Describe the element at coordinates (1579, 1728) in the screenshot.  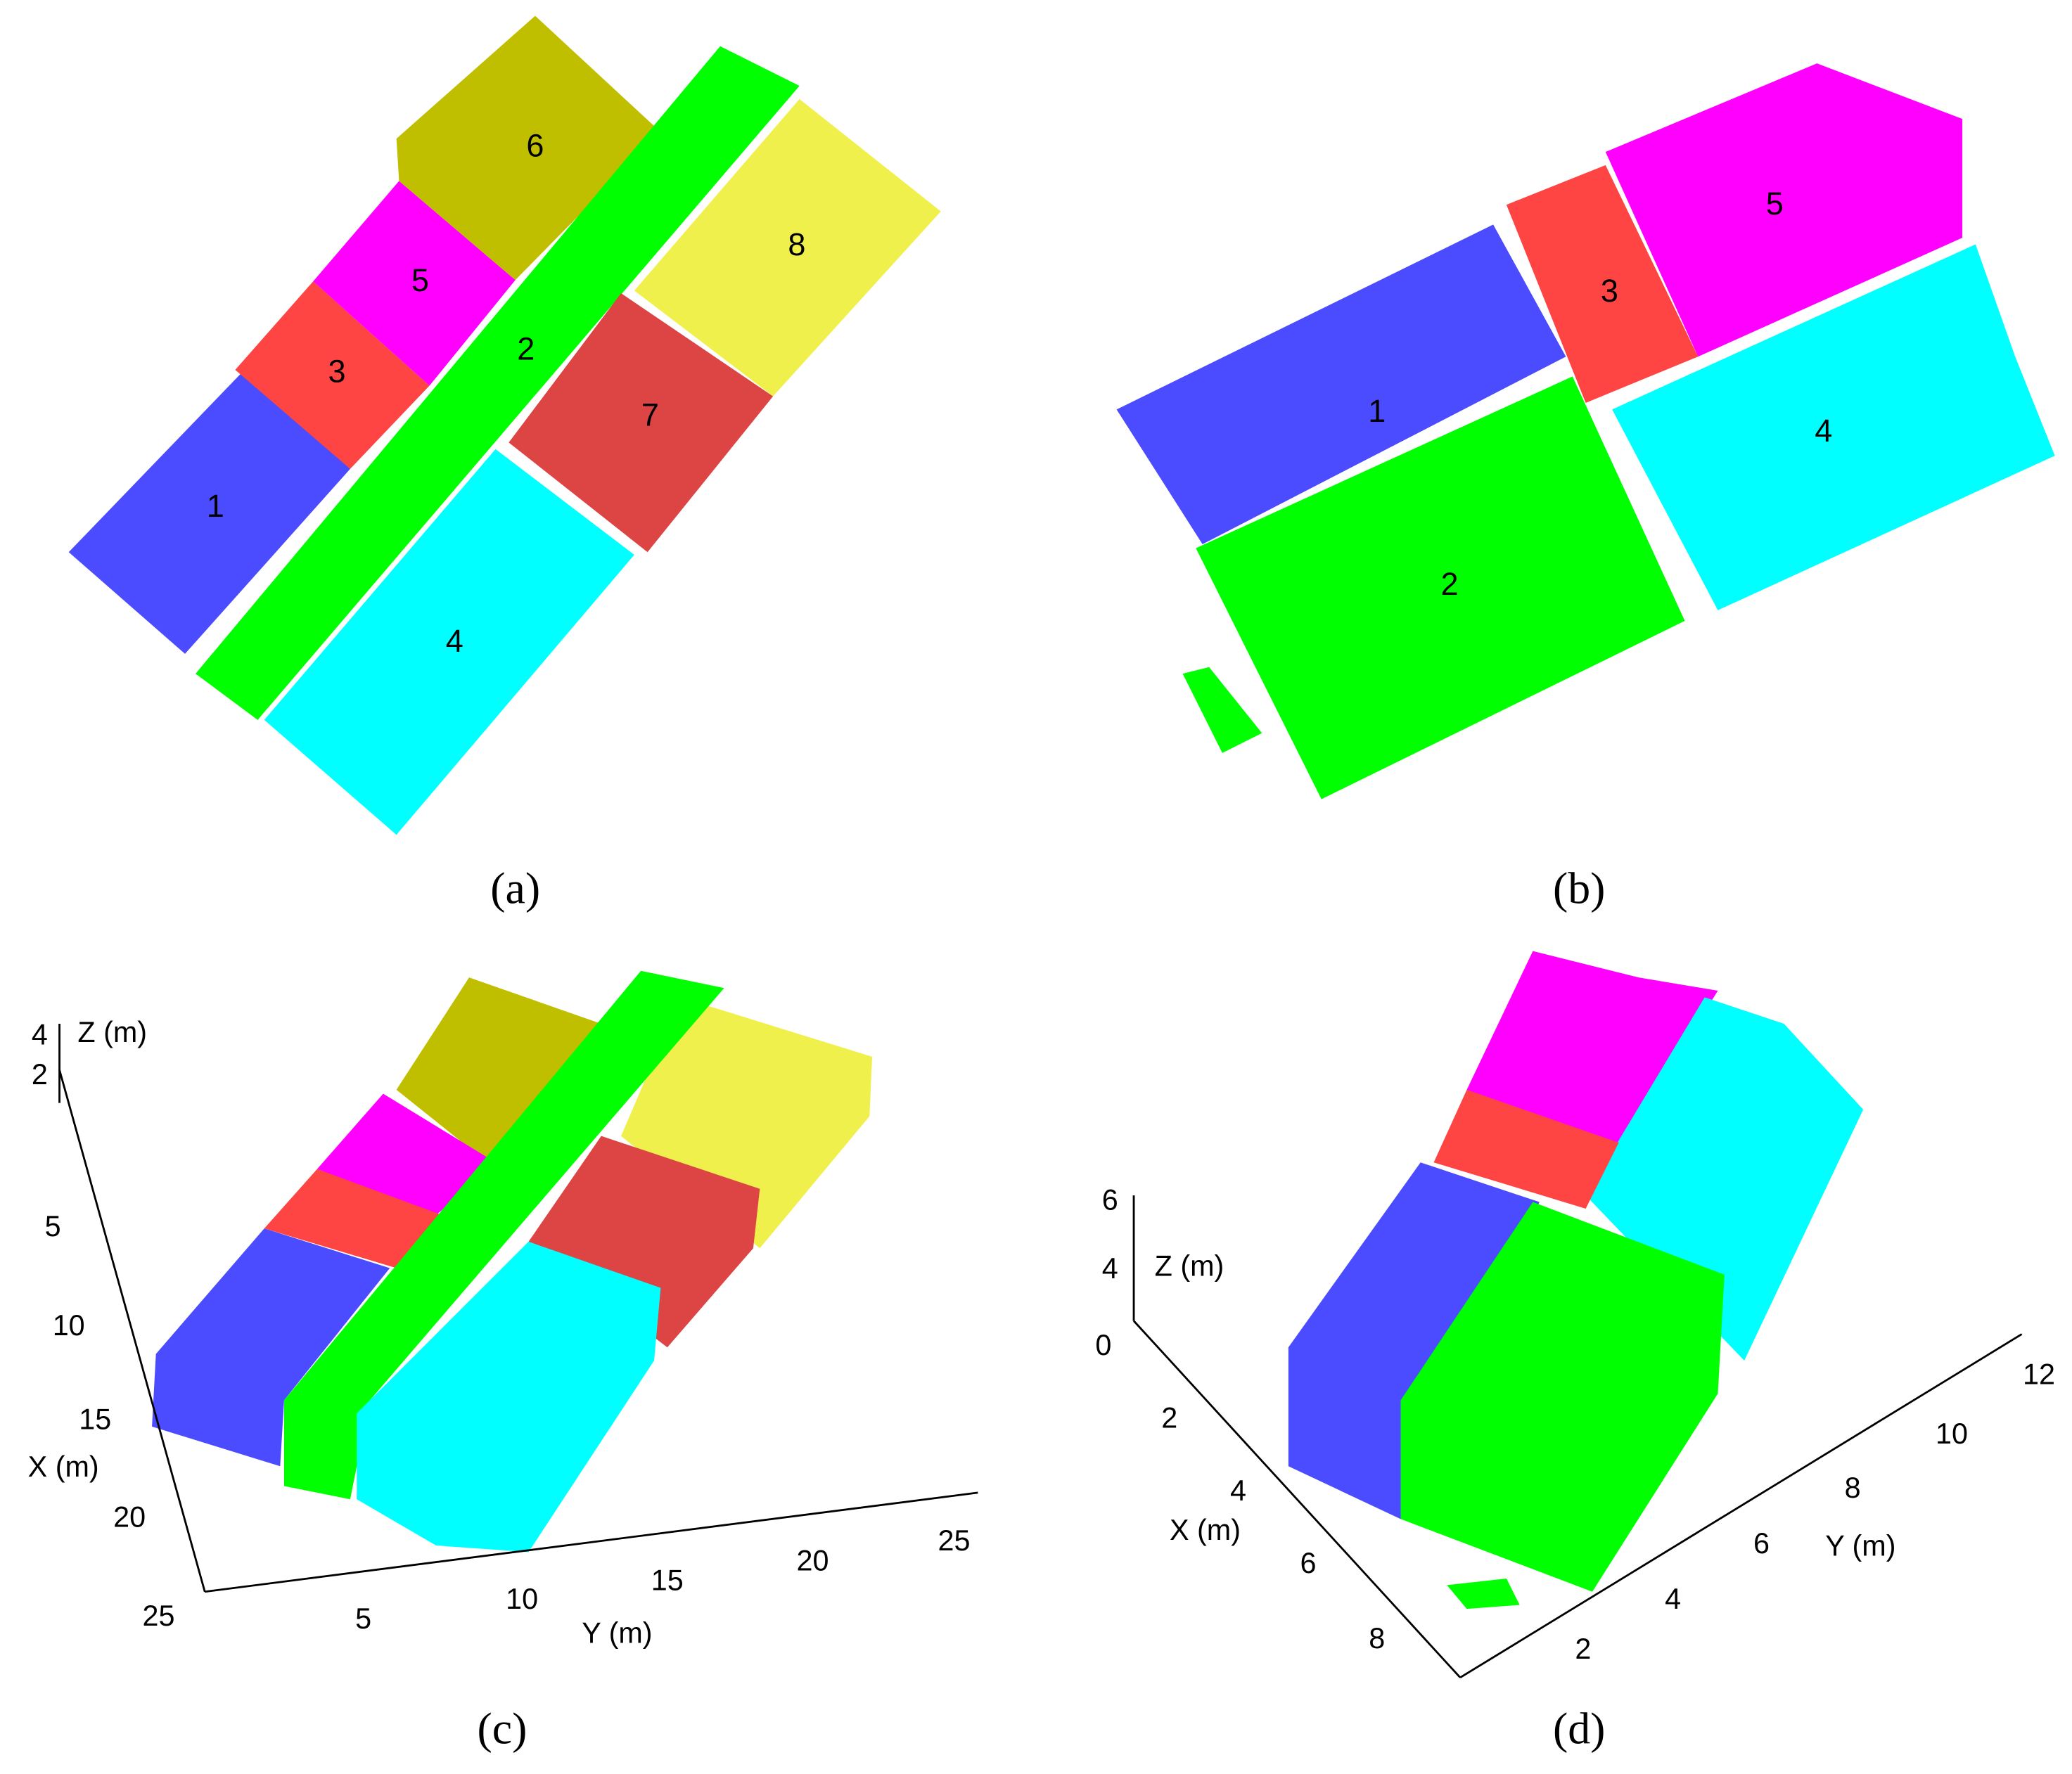
I see `panel-caption: (d)` at that location.